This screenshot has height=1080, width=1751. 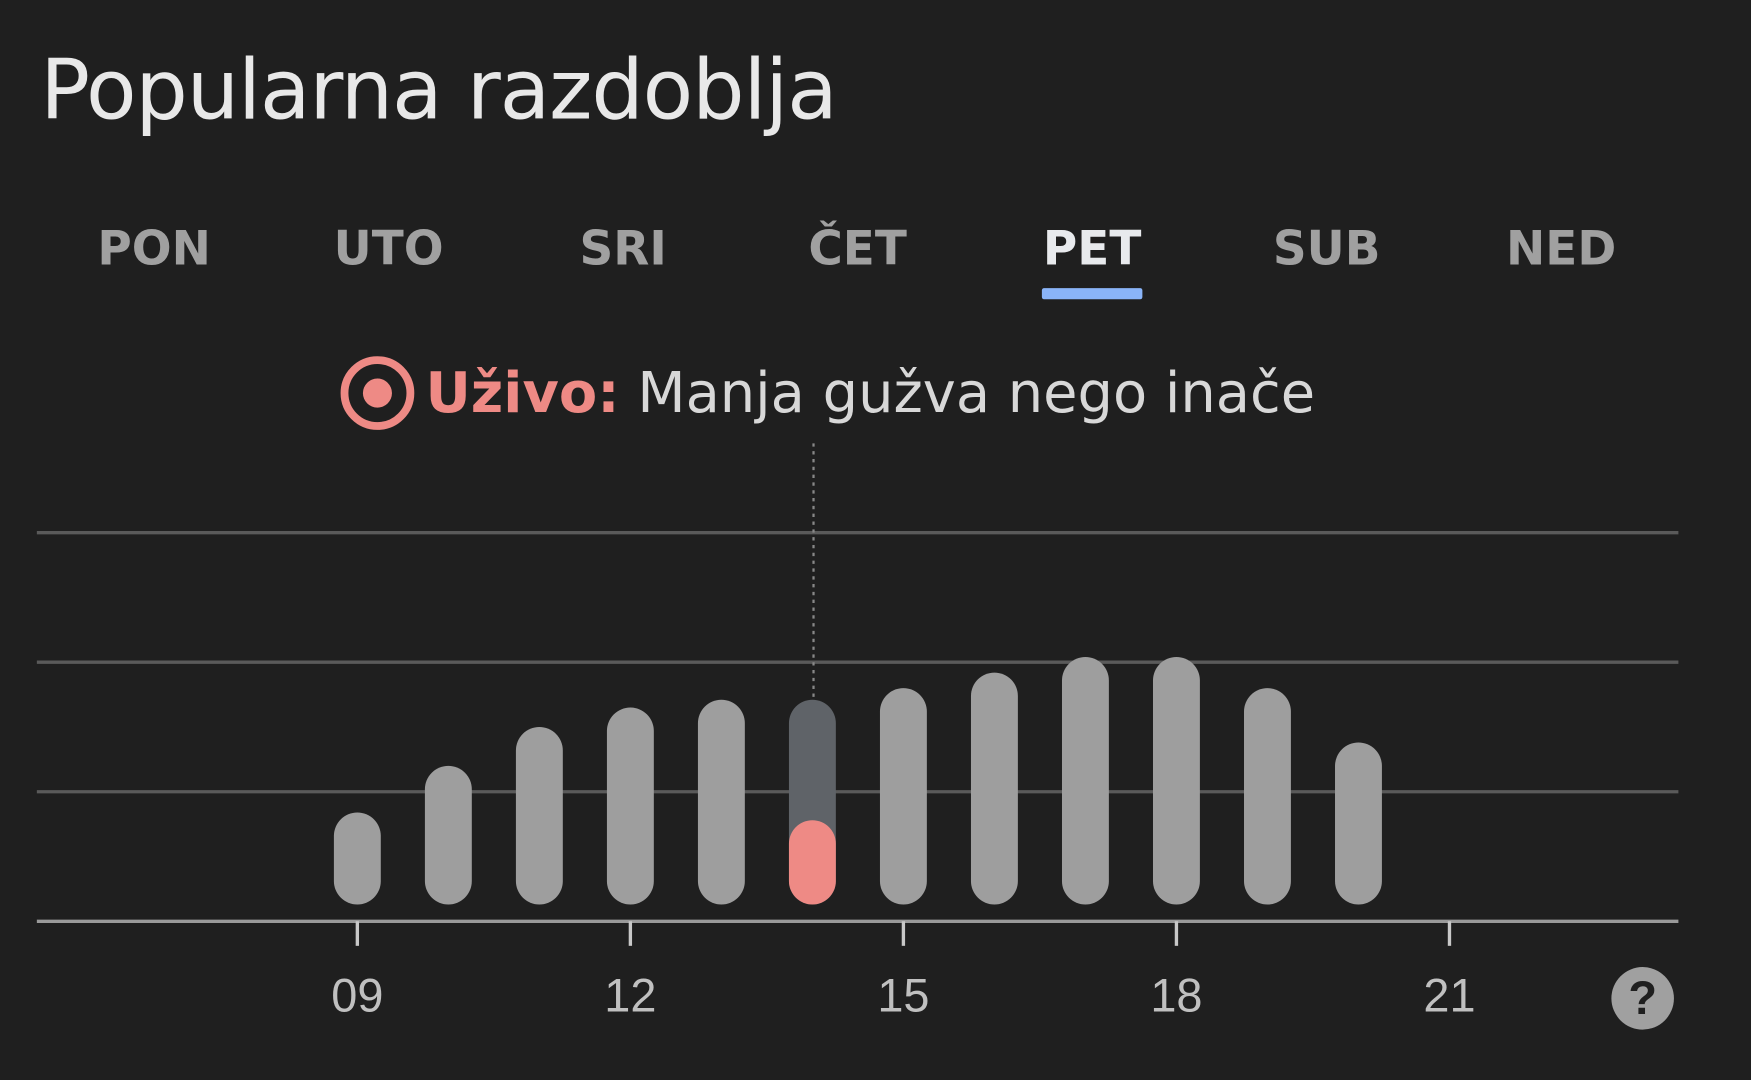 What do you see at coordinates (377, 393) in the screenshot?
I see `live-target-icon` at bounding box center [377, 393].